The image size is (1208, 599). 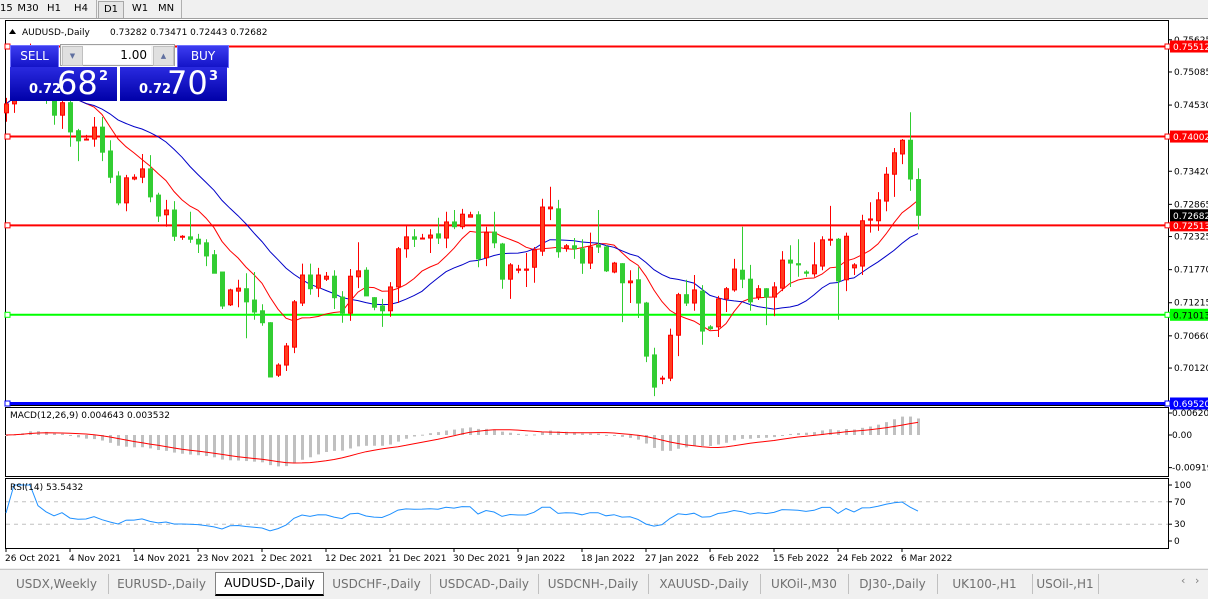 I want to click on tab-usoil-h1: USOil-,H1, so click(x=1065, y=584).